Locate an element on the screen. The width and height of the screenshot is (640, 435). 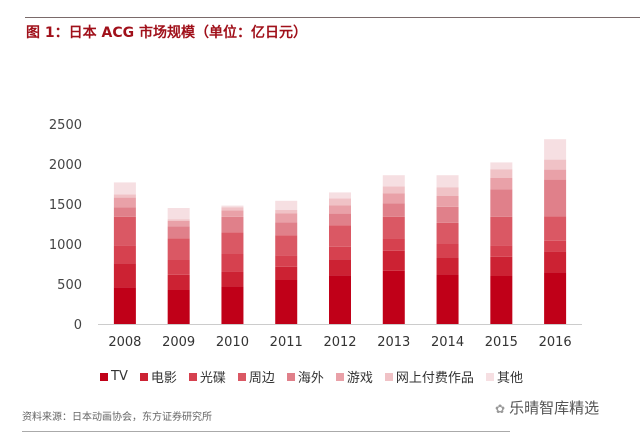
legend-item: 海外 is located at coordinates (305, 376).